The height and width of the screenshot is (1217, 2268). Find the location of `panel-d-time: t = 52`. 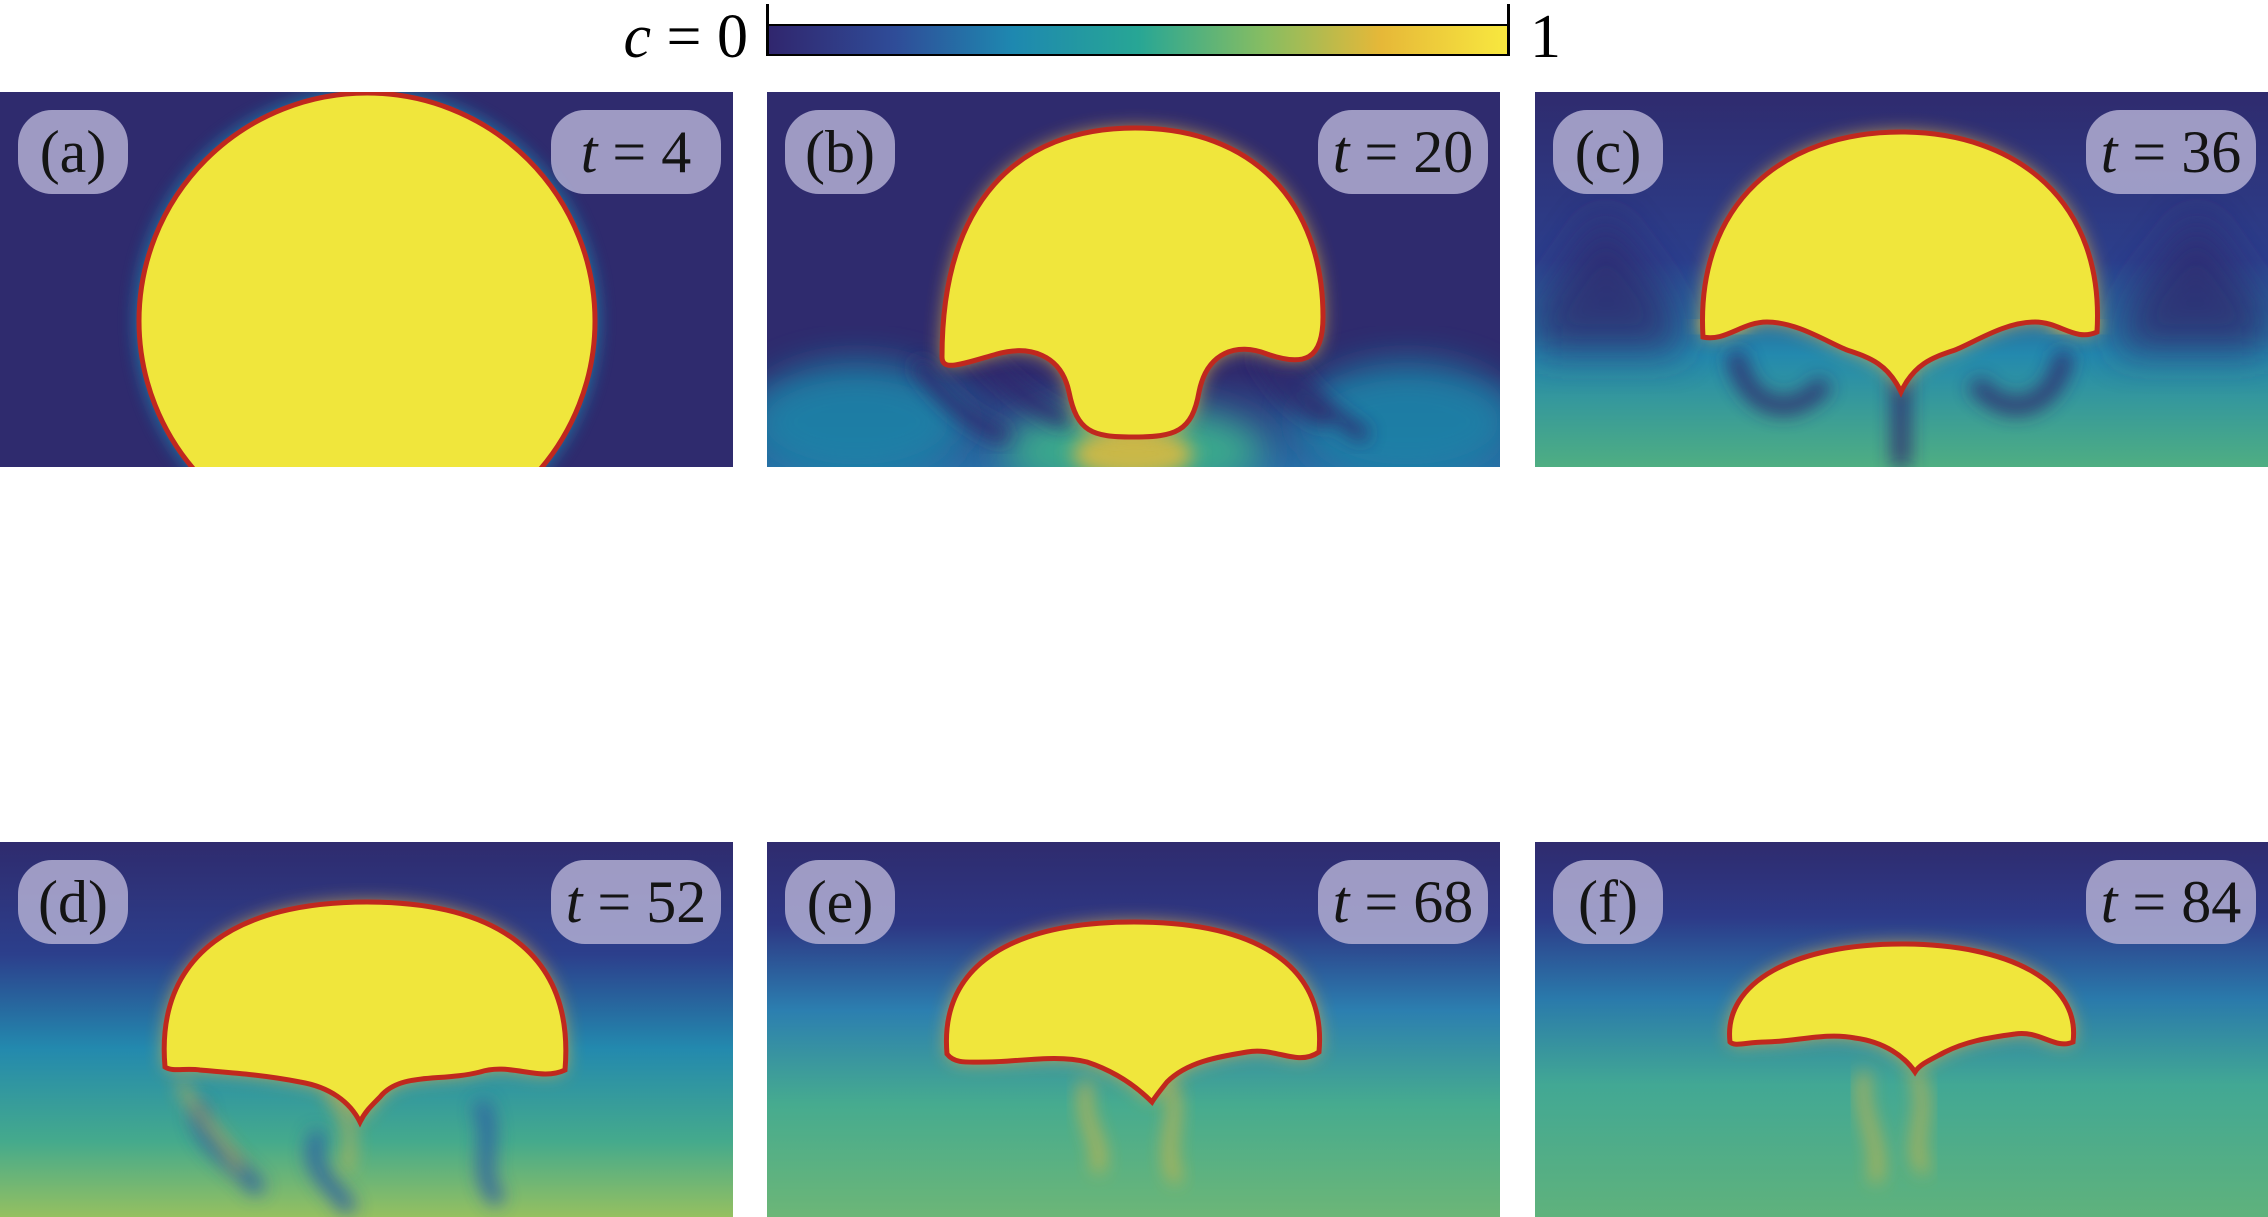

panel-d-time: t = 52 is located at coordinates (636, 902).